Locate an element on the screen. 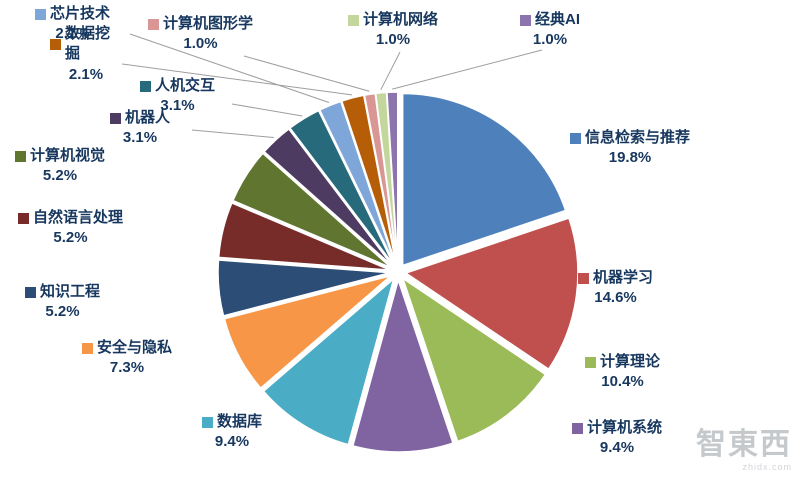 This screenshot has height=486, width=800. watermark-subtext: zhidx.com is located at coordinates (767, 467).